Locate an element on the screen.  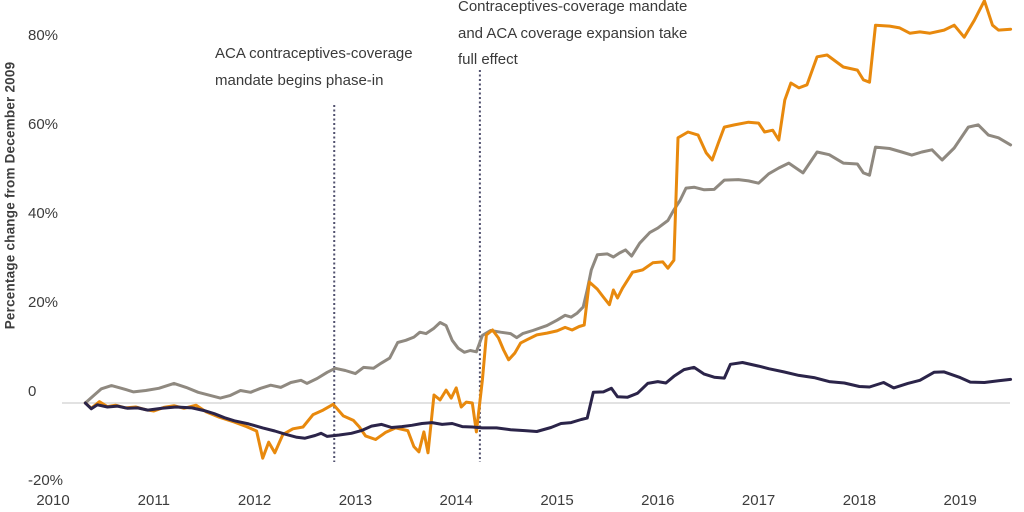
x-tick-label: 2018 is located at coordinates (859, 500).